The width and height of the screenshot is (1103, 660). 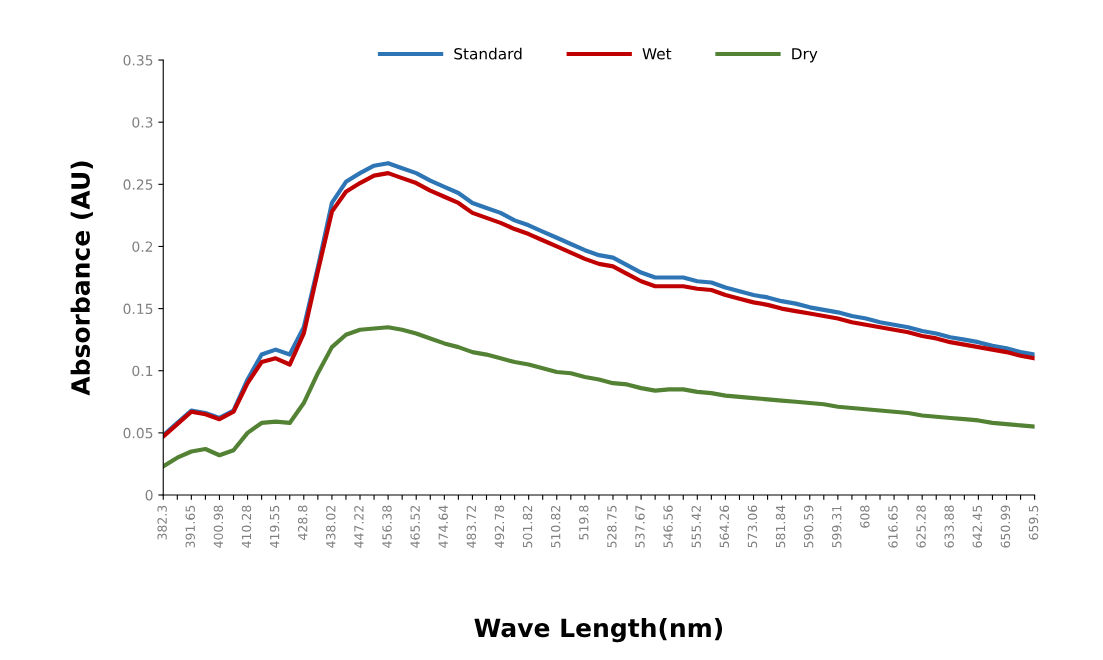 What do you see at coordinates (274, 526) in the screenshot?
I see `x-tick-label: 419.55` at bounding box center [274, 526].